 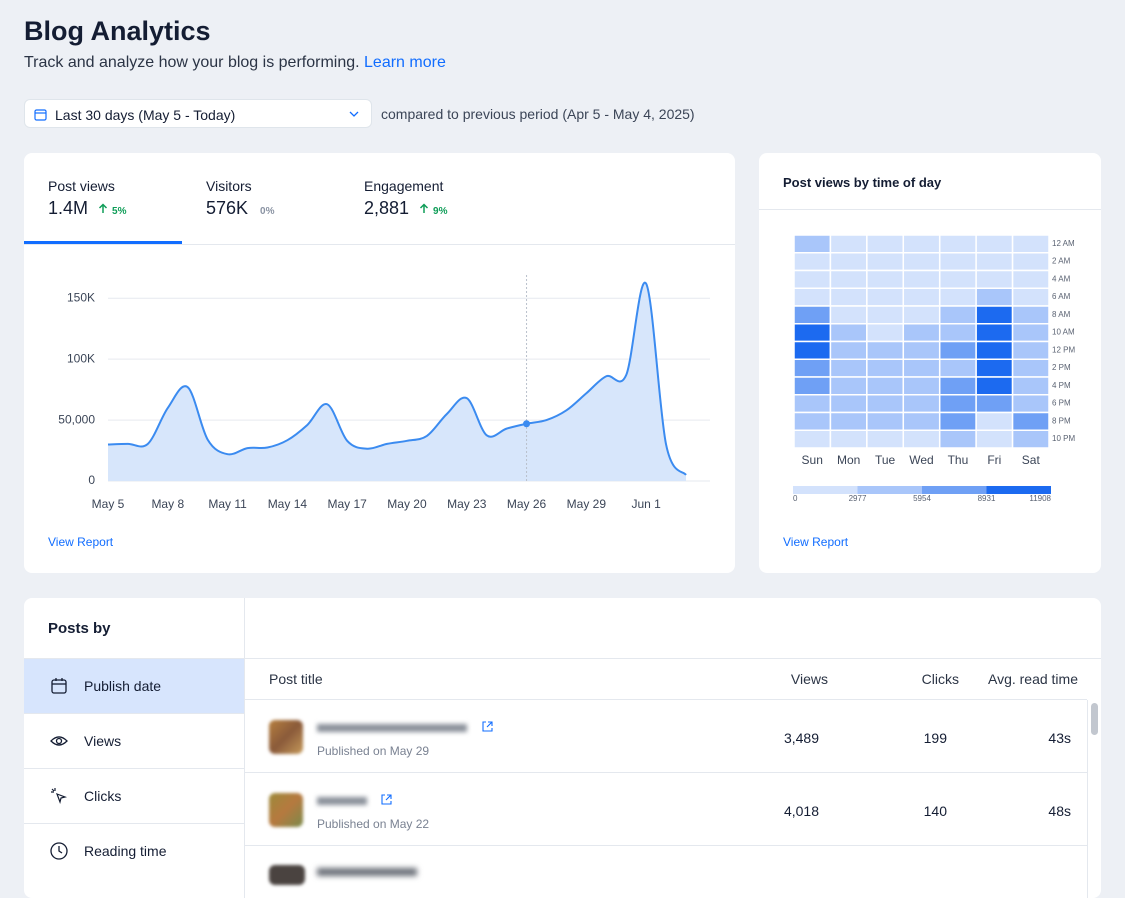 I want to click on post-row: Published on May 22 4,018 140 48s, so click(x=666, y=809).